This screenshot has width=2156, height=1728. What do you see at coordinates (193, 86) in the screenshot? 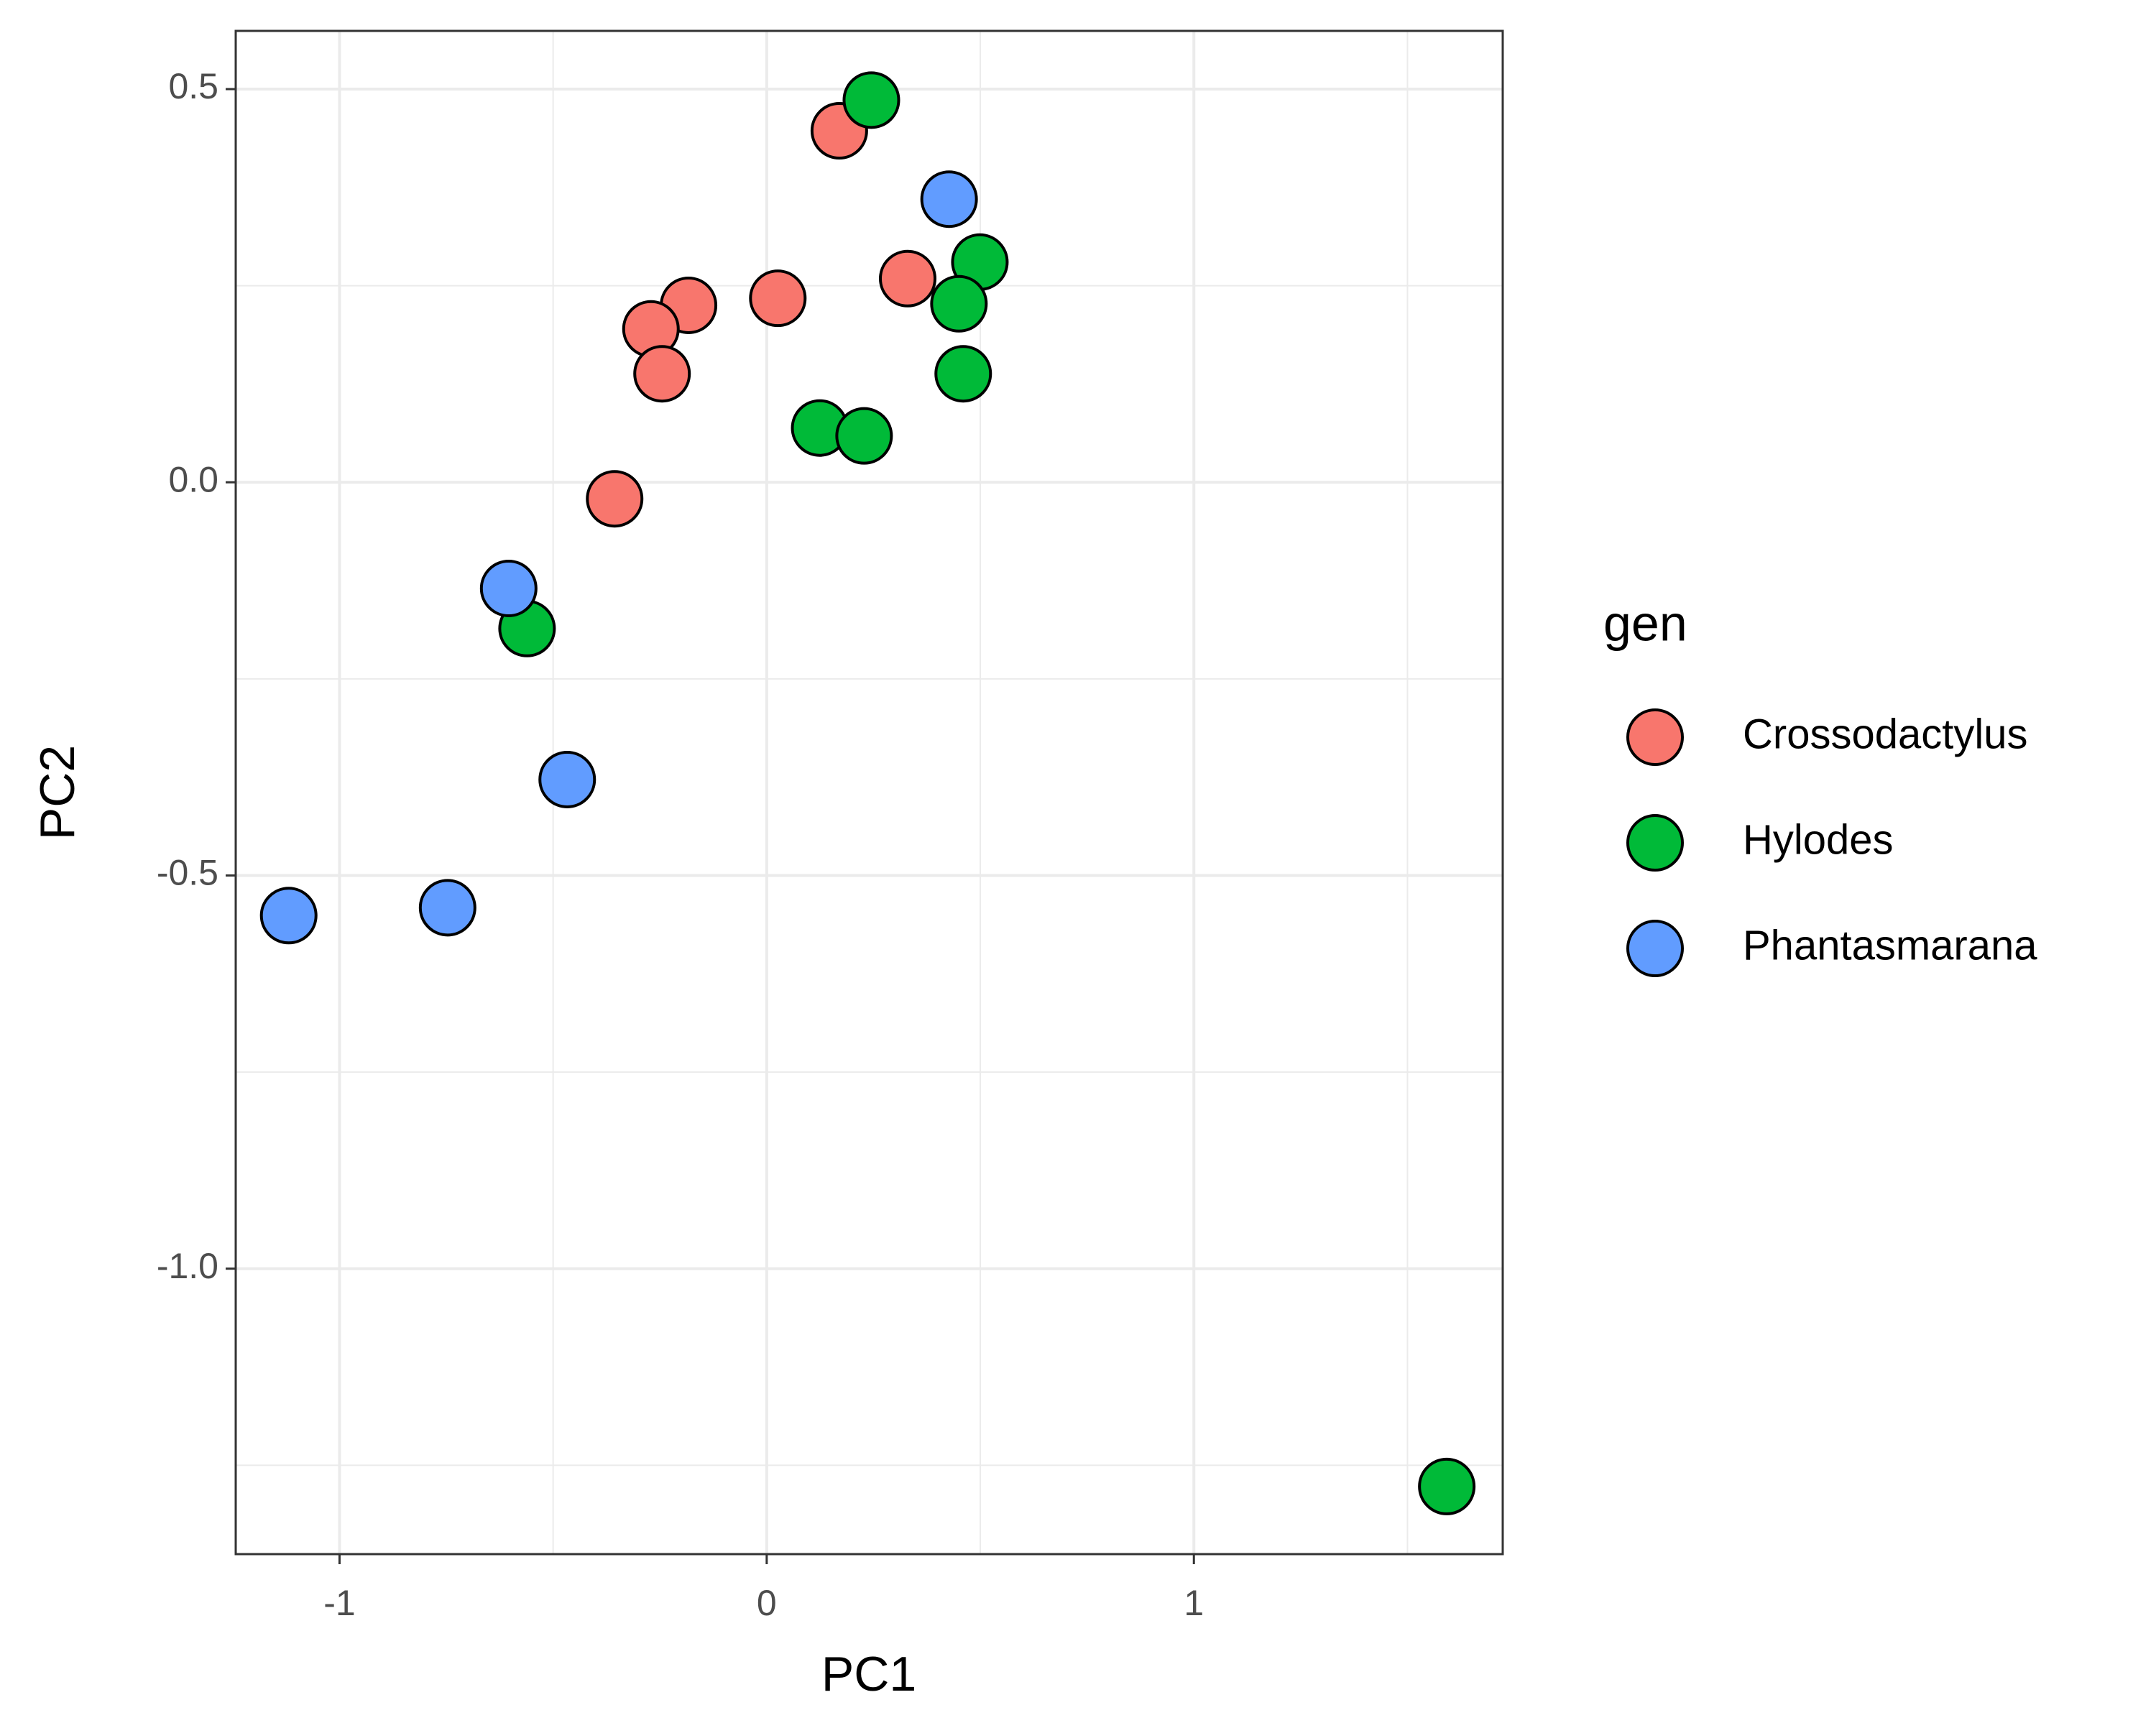
I see `y-tick-label: 0.5` at bounding box center [193, 86].